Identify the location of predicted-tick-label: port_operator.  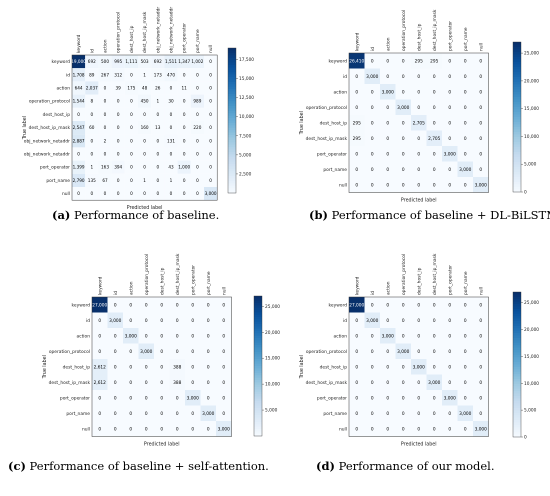
(185, 38).